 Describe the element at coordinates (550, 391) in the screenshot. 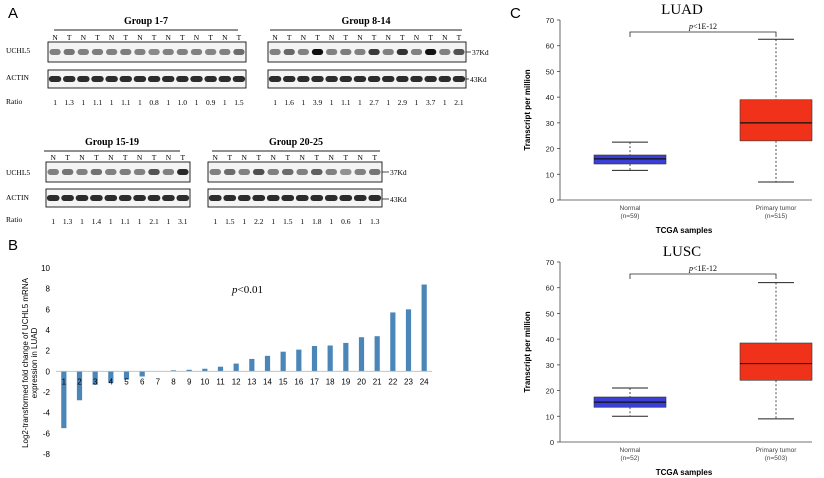

I see `boxplot-ytick: 20` at that location.